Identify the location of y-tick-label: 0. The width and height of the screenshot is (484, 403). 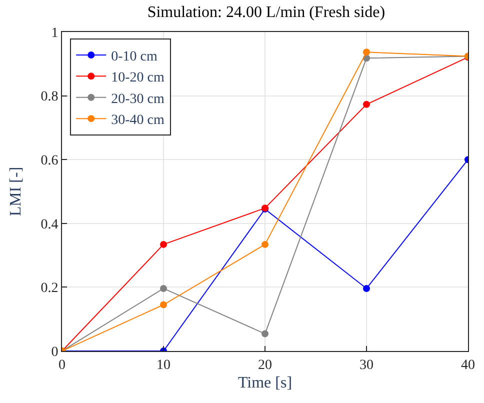
(54, 352).